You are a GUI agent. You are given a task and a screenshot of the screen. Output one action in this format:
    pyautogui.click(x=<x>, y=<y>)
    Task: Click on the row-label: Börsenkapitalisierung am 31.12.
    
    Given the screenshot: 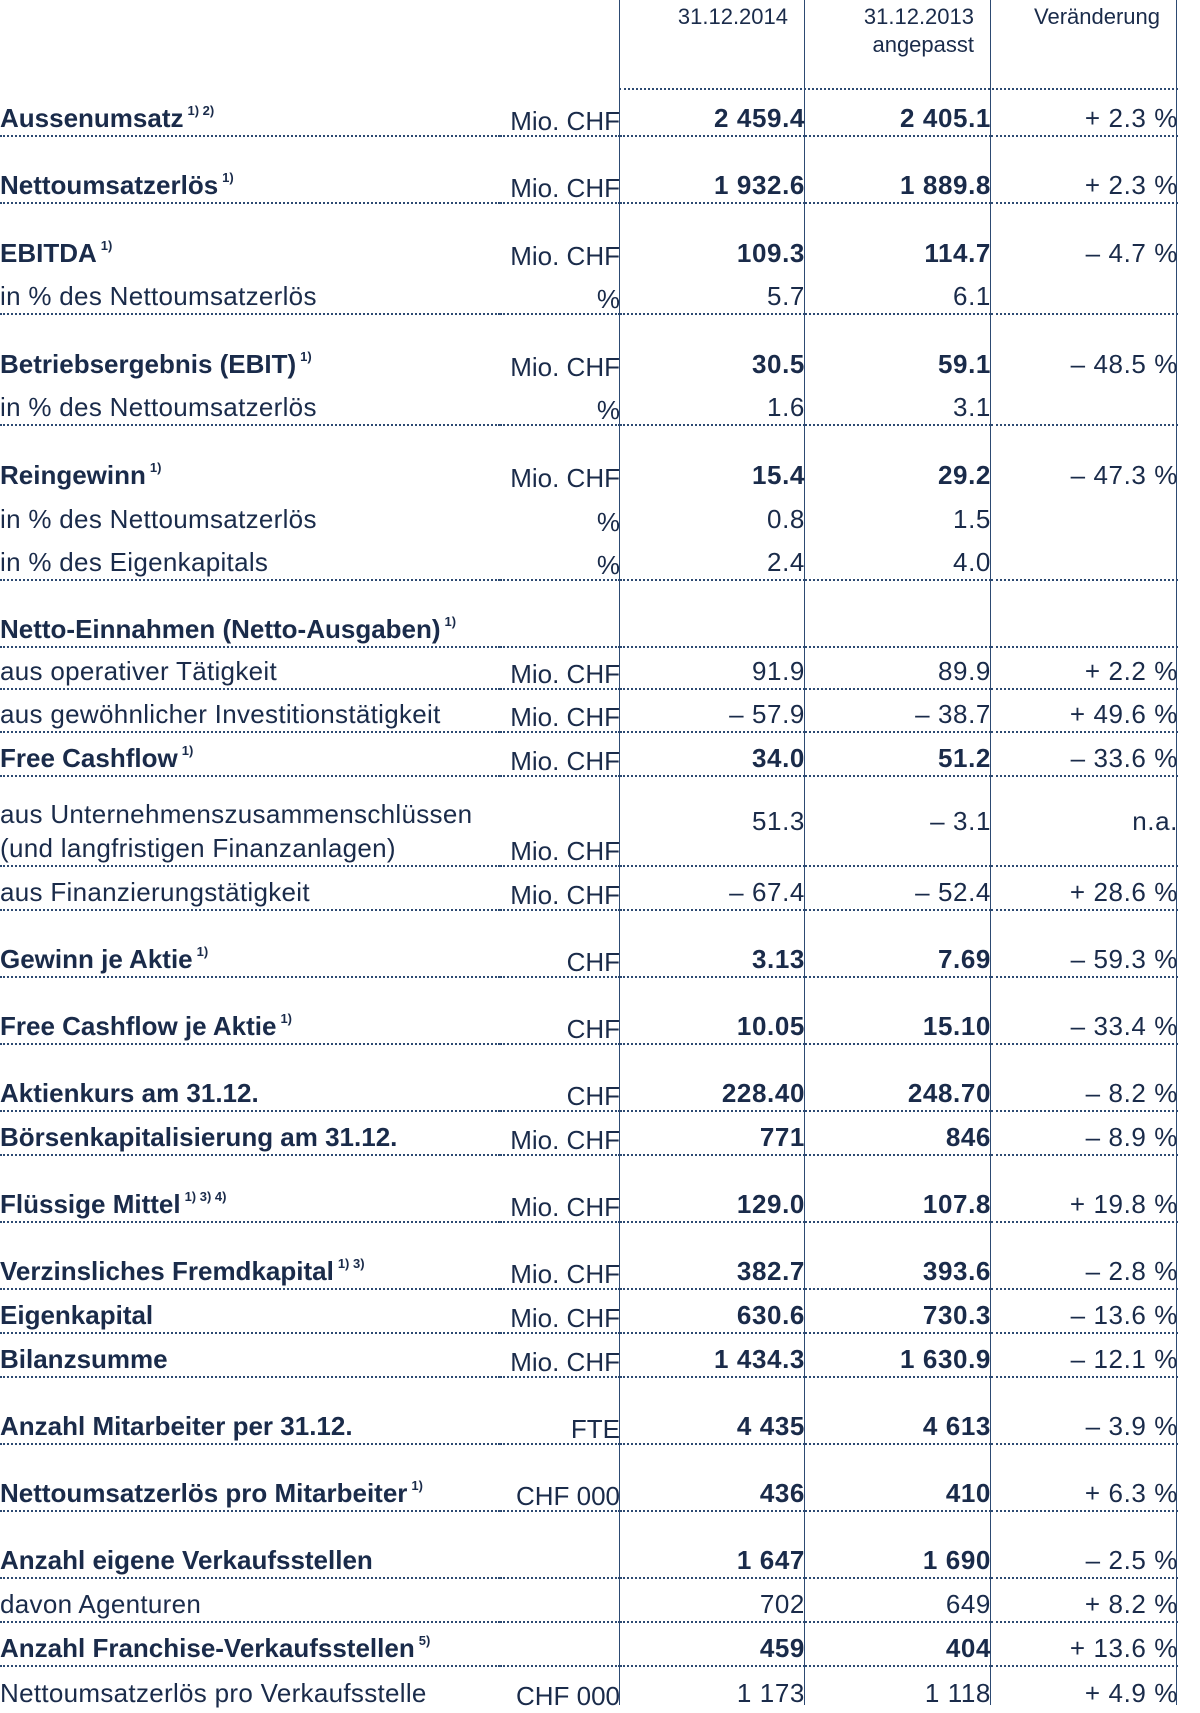 What is the action you would take?
    pyautogui.click(x=250, y=1133)
    